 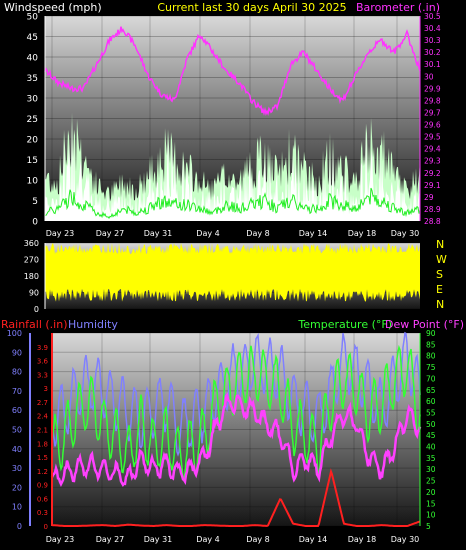 What do you see at coordinates (431, 458) in the screenshot?
I see `temperature-tick-label: 35` at bounding box center [431, 458].